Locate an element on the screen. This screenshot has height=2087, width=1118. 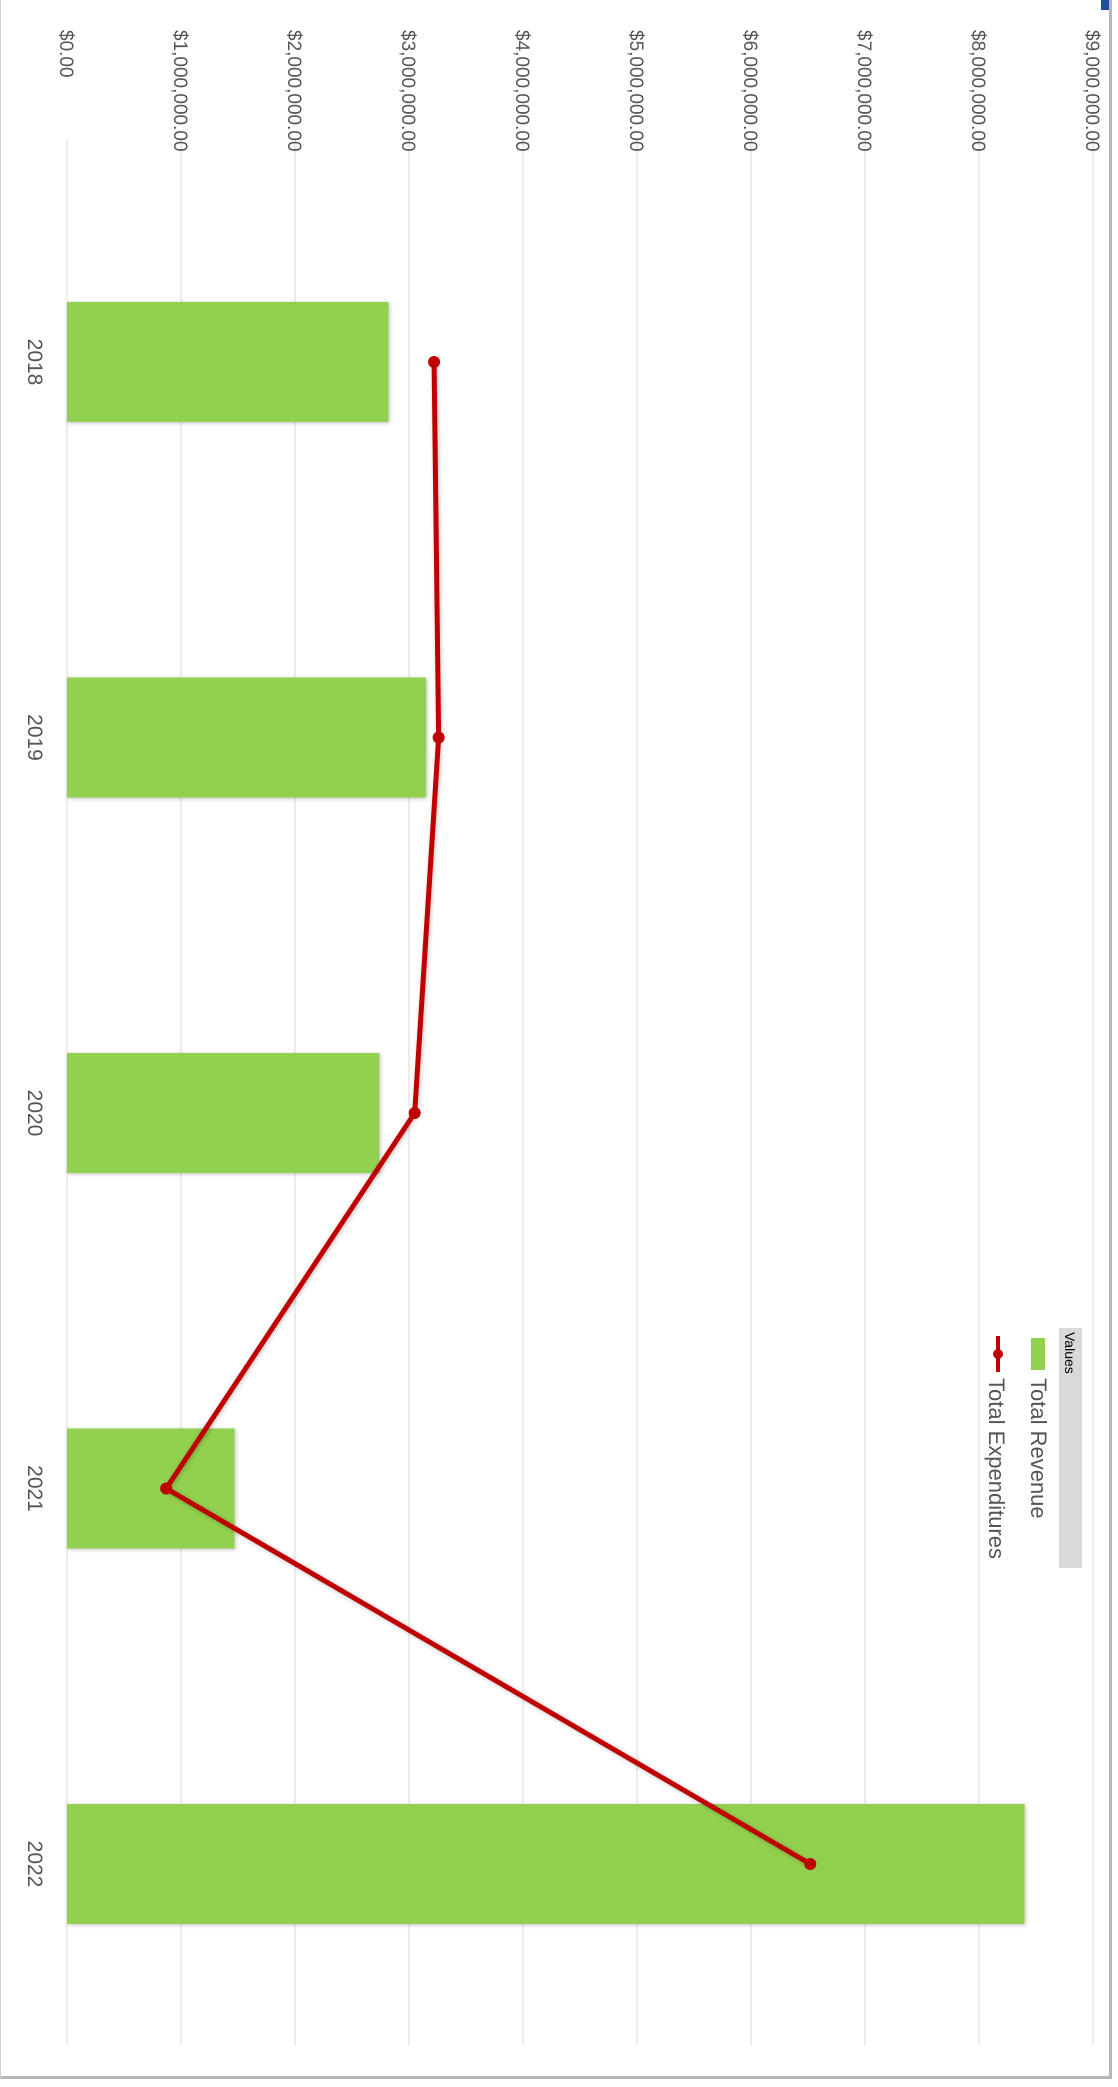
point-total-expenditures-2019 is located at coordinates (438, 737).